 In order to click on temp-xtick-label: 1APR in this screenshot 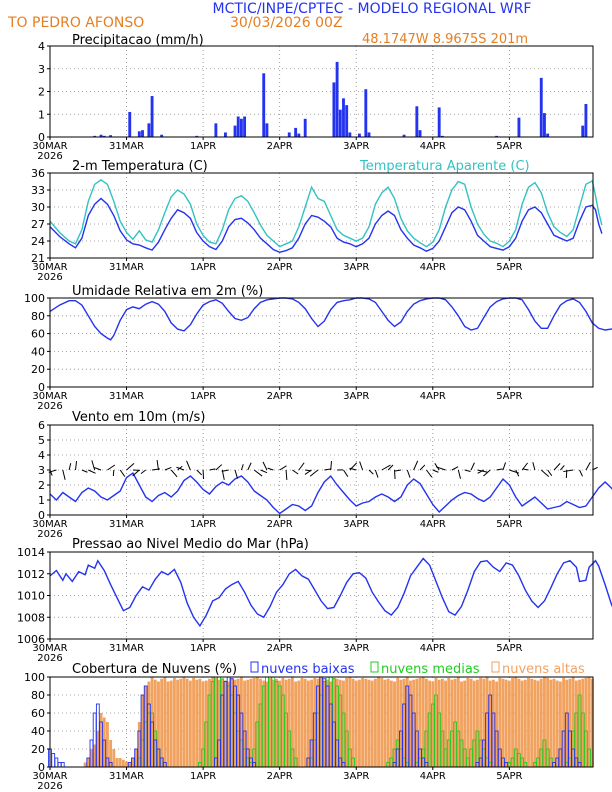, I will do `click(203, 267)`.